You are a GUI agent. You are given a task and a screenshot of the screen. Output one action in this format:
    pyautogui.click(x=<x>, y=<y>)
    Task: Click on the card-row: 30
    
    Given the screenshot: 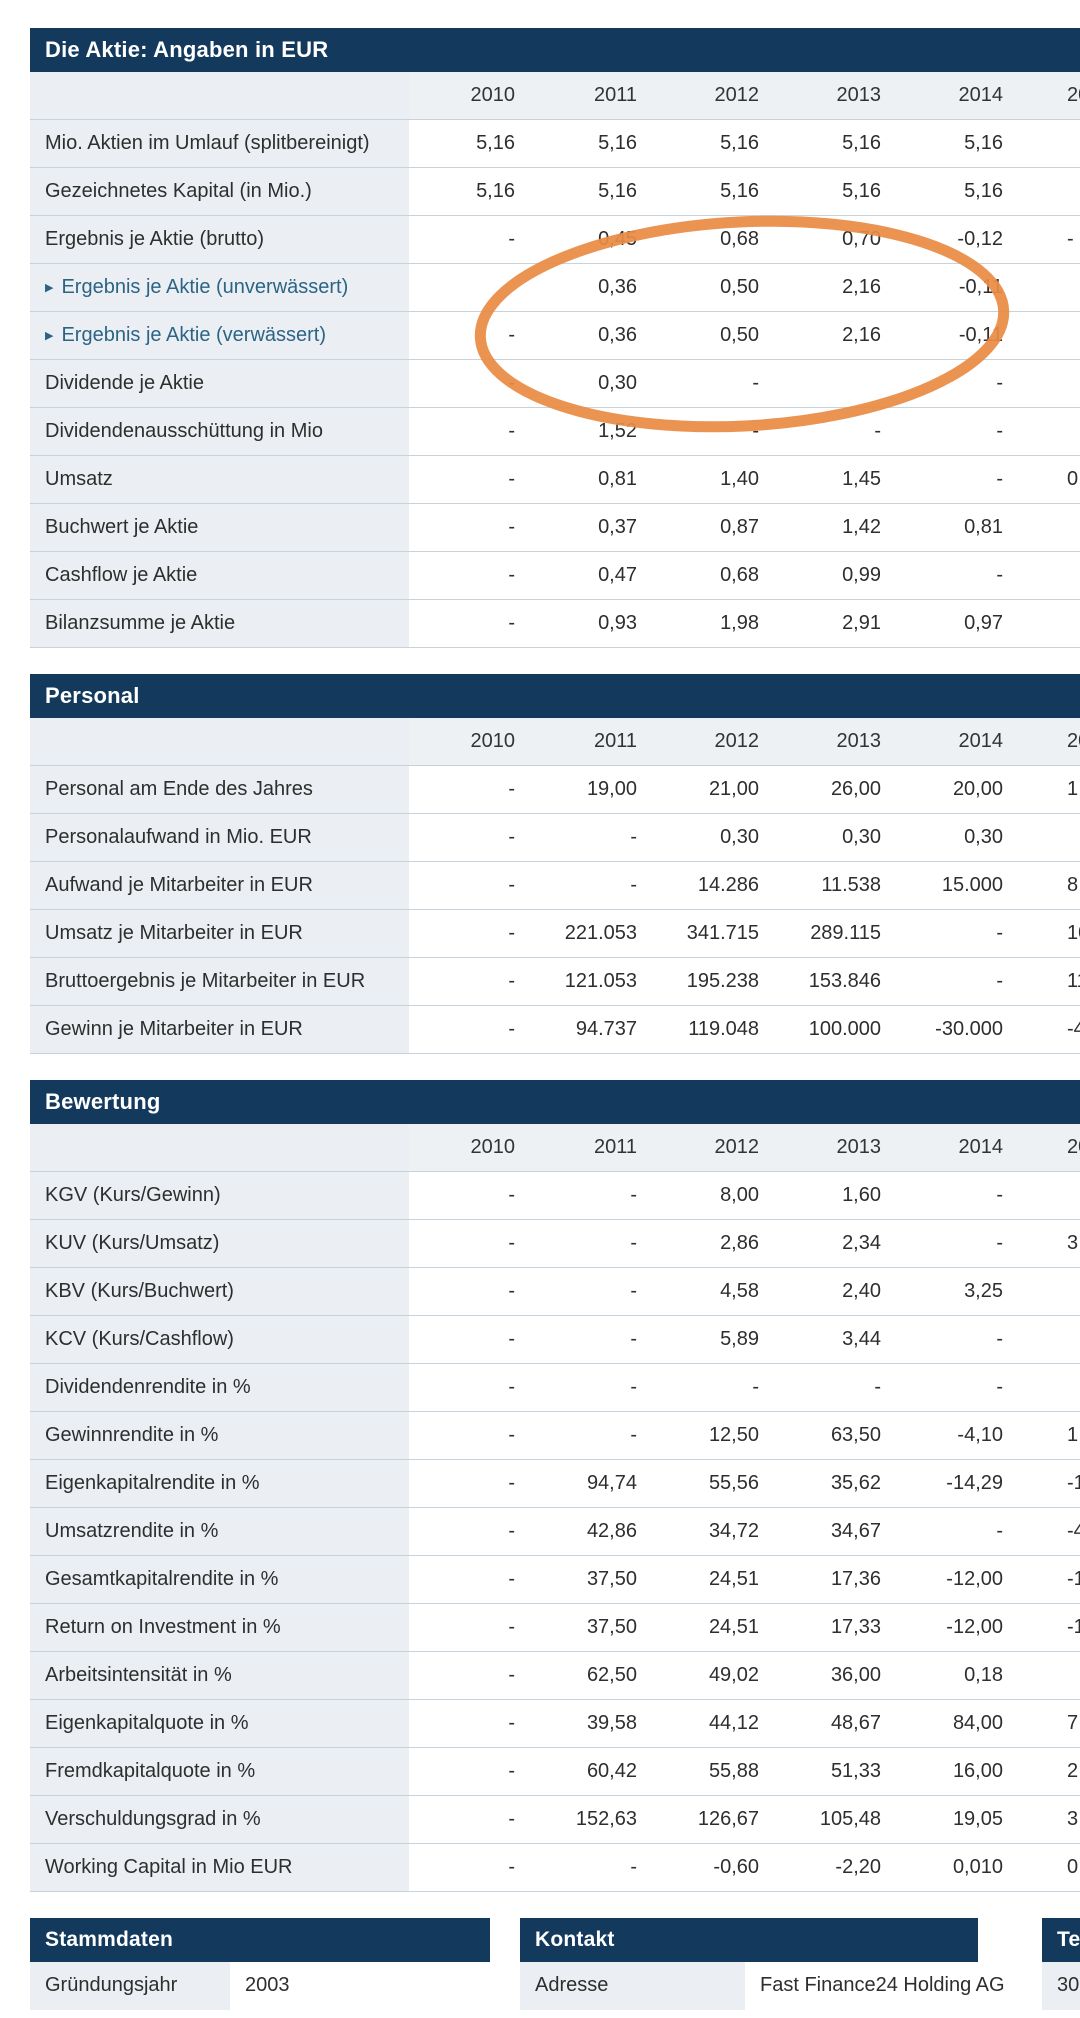 What is the action you would take?
    pyautogui.click(x=1061, y=1986)
    